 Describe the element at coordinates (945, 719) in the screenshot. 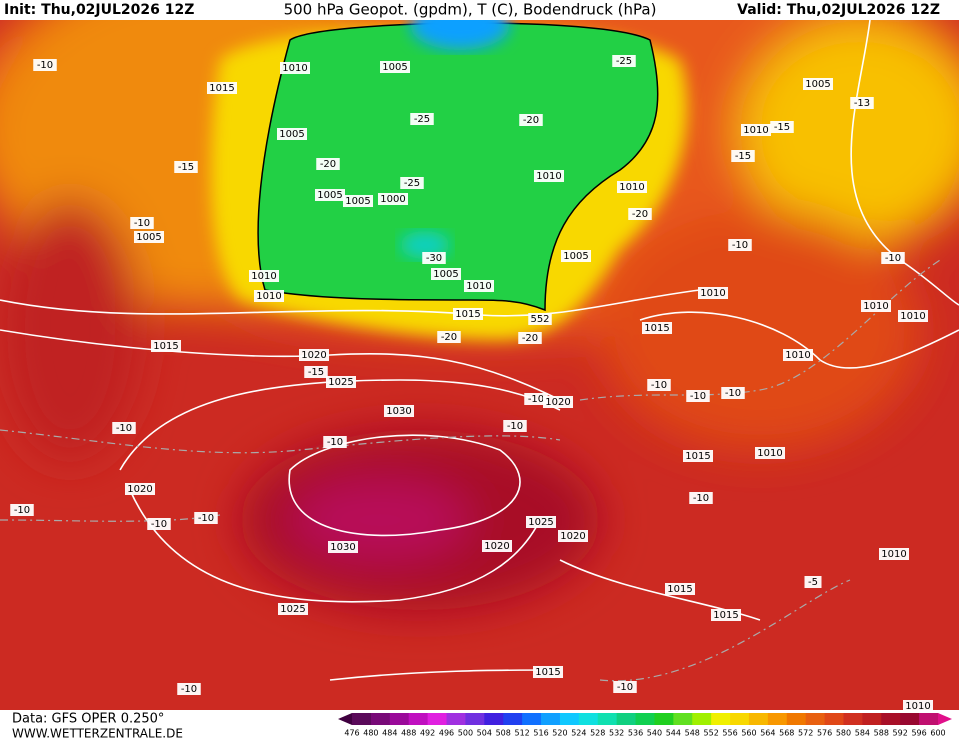

I see `colorbar-over` at that location.